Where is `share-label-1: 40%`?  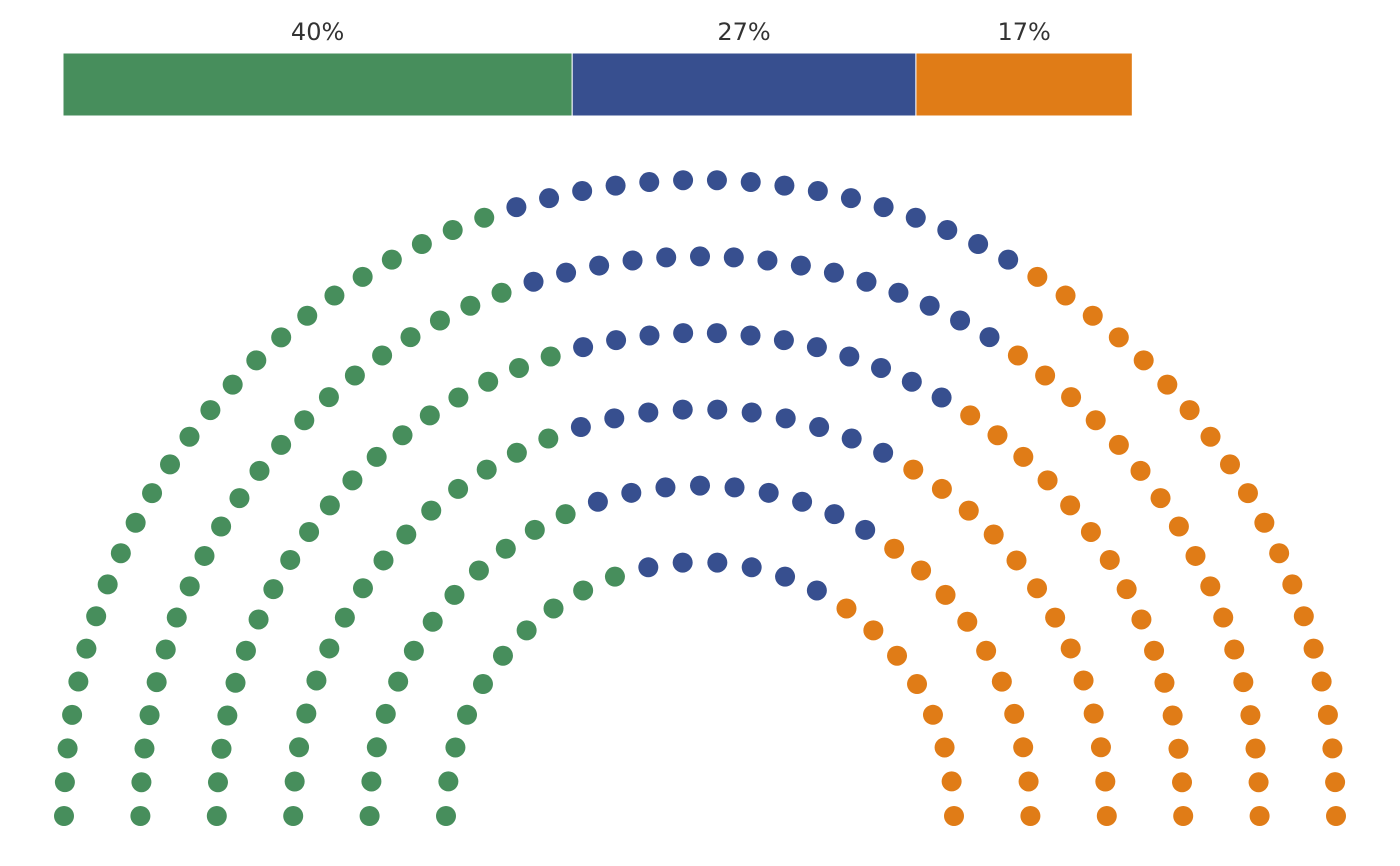
share-label-1: 40% is located at coordinates (317, 32).